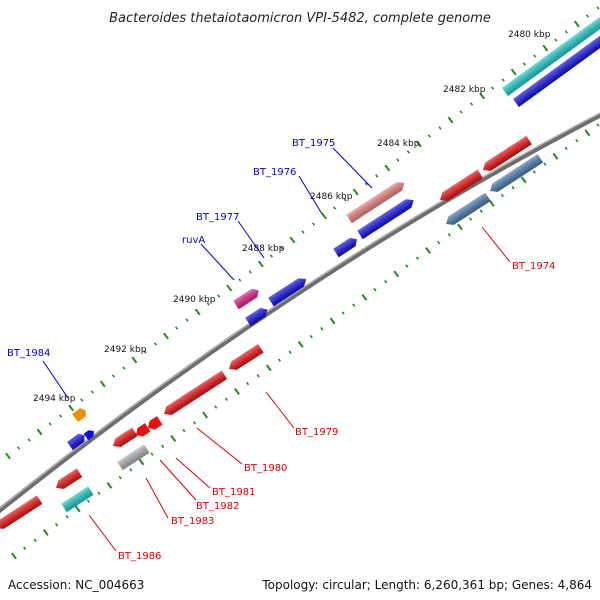  What do you see at coordinates (263, 249) in the screenshot?
I see `tick-2488: 2488 kbp` at bounding box center [263, 249].